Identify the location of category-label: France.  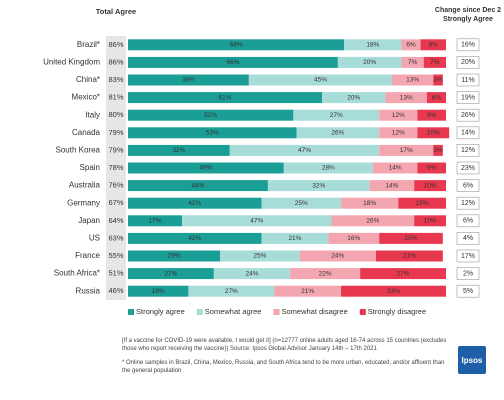
(87, 255).